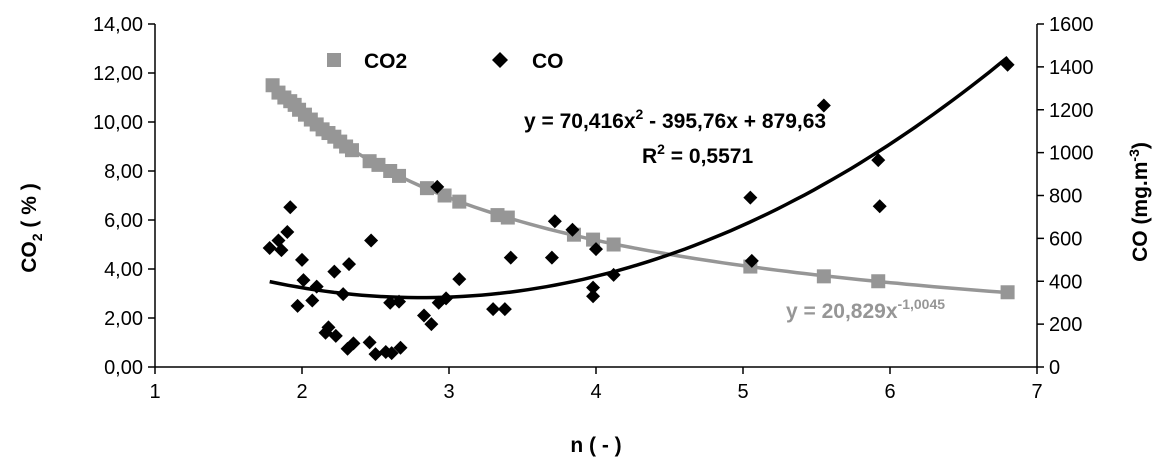  What do you see at coordinates (334, 60) in the screenshot?
I see `legend-marker-co2` at bounding box center [334, 60].